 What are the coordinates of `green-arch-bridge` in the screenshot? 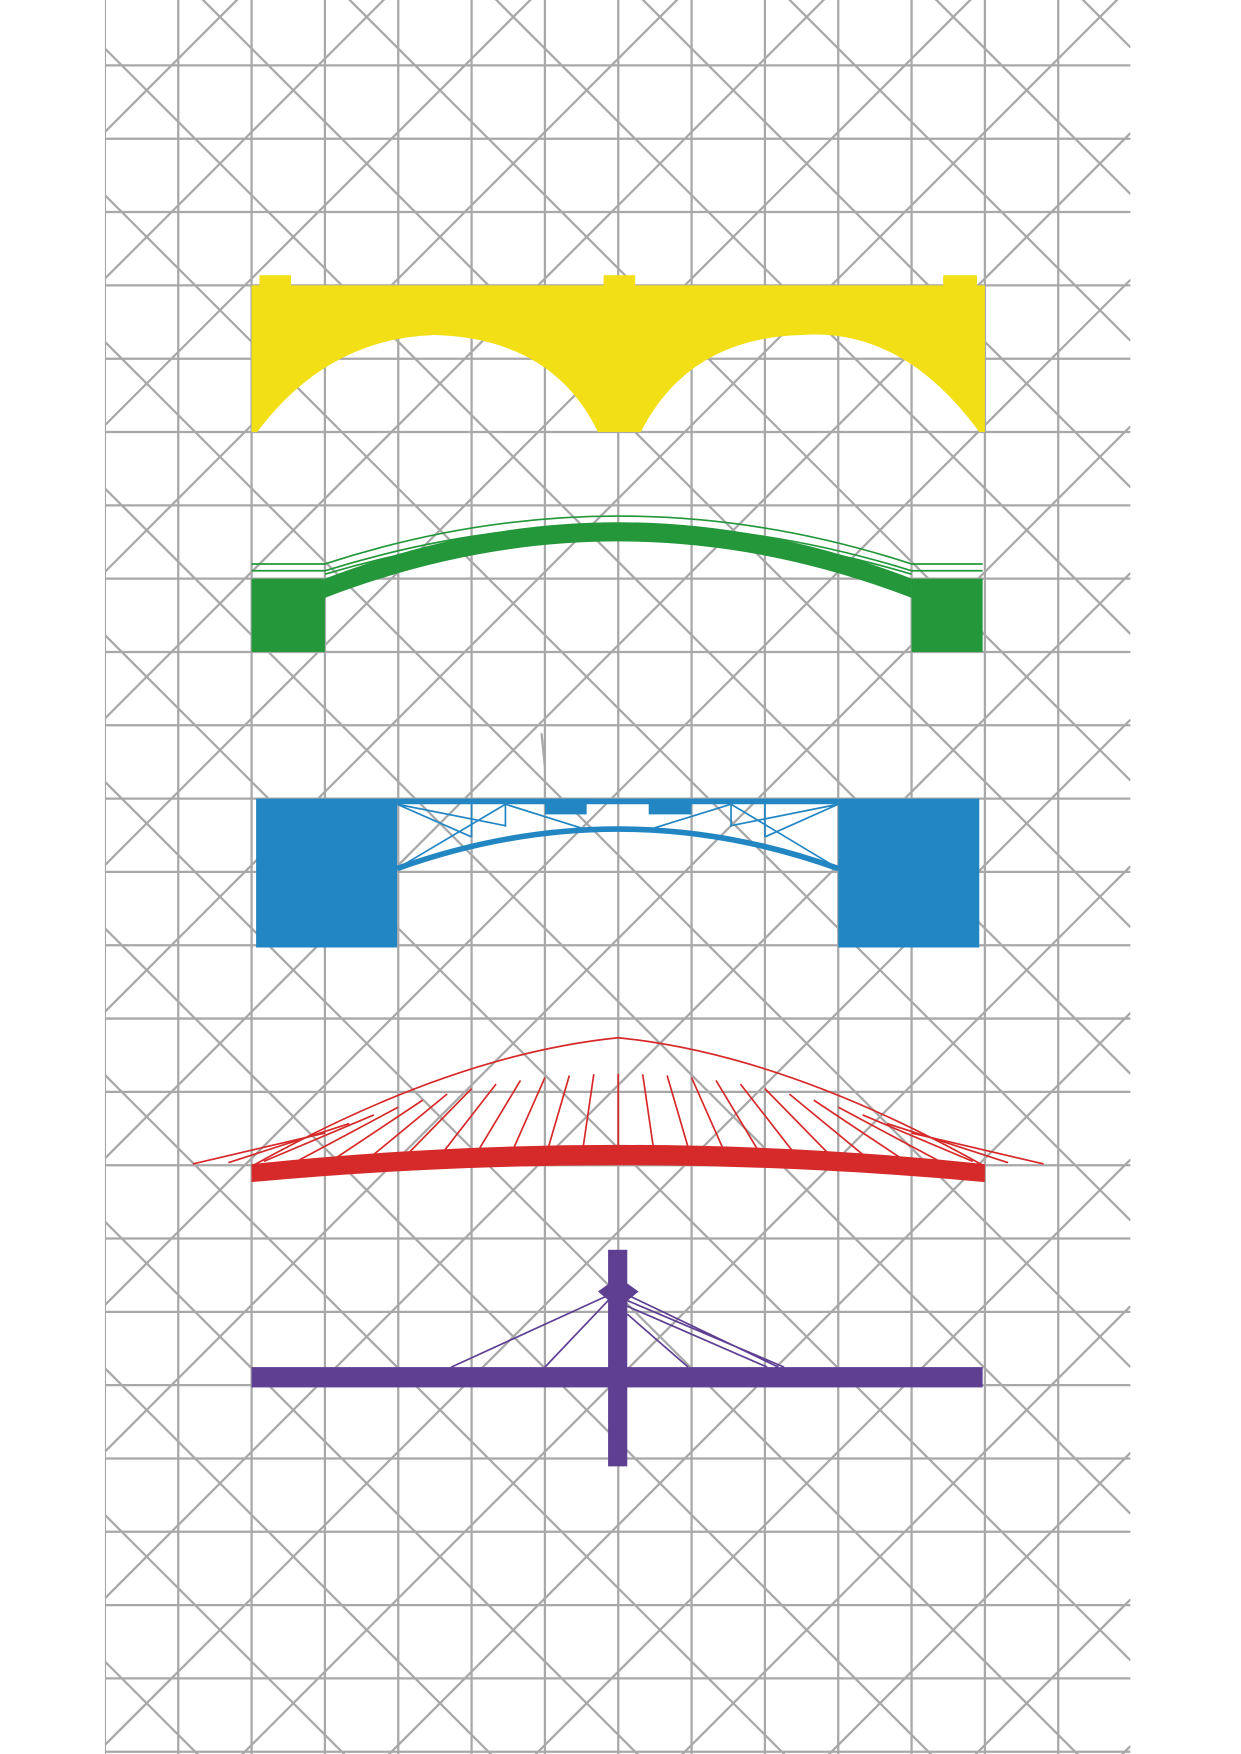 It's located at (617, 583).